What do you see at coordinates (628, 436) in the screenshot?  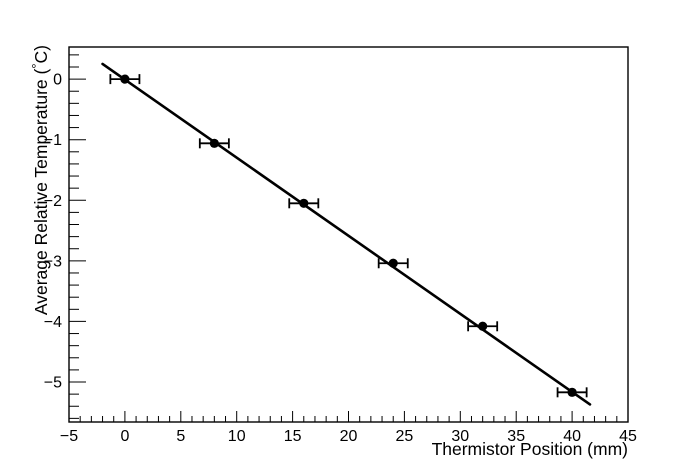 I see `x-tick-label: 45` at bounding box center [628, 436].